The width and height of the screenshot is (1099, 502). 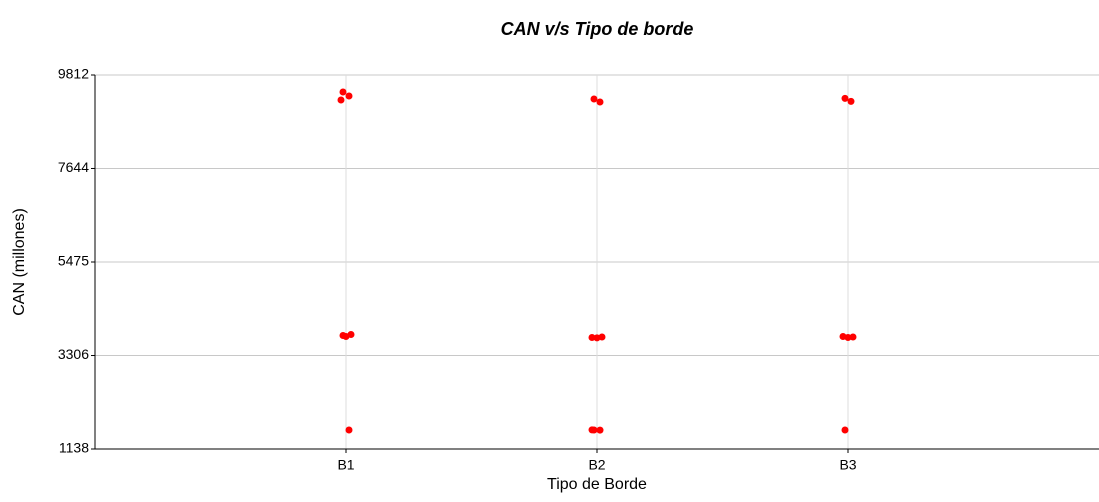 I want to click on y-axis-label: CAN (millones), so click(x=19, y=262).